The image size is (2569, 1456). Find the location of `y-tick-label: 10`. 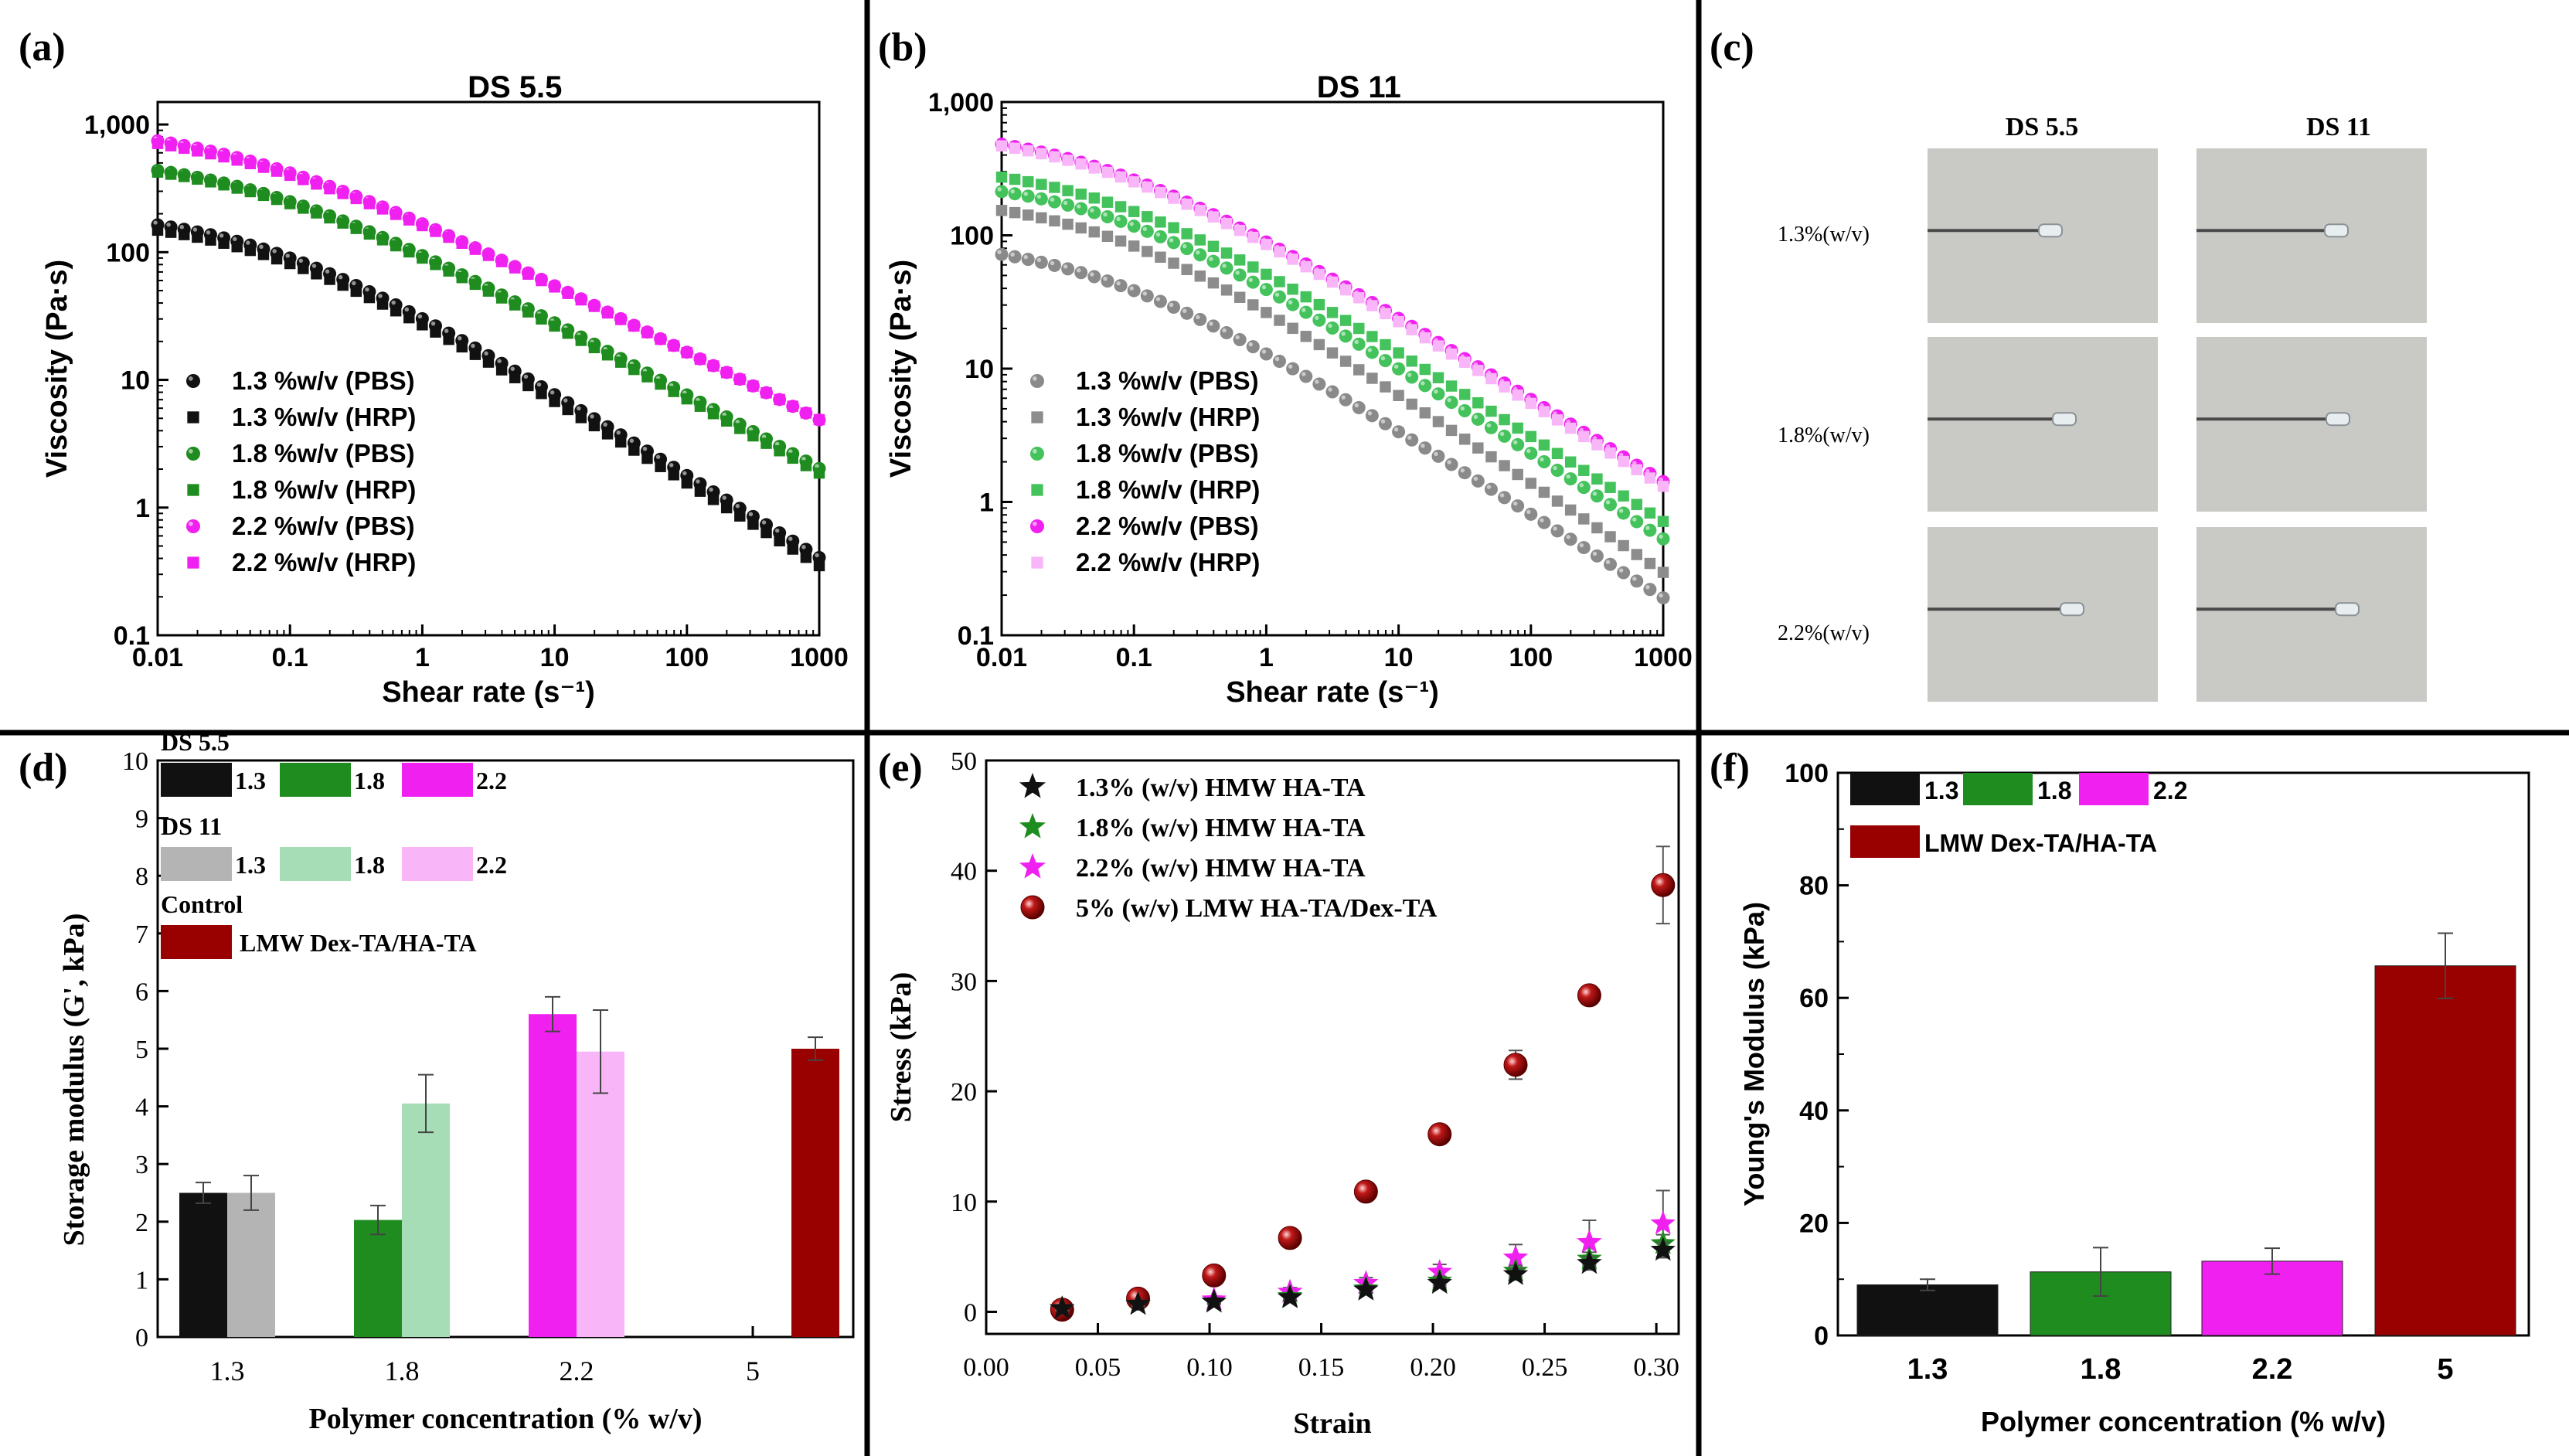

y-tick-label: 10 is located at coordinates (964, 1203).